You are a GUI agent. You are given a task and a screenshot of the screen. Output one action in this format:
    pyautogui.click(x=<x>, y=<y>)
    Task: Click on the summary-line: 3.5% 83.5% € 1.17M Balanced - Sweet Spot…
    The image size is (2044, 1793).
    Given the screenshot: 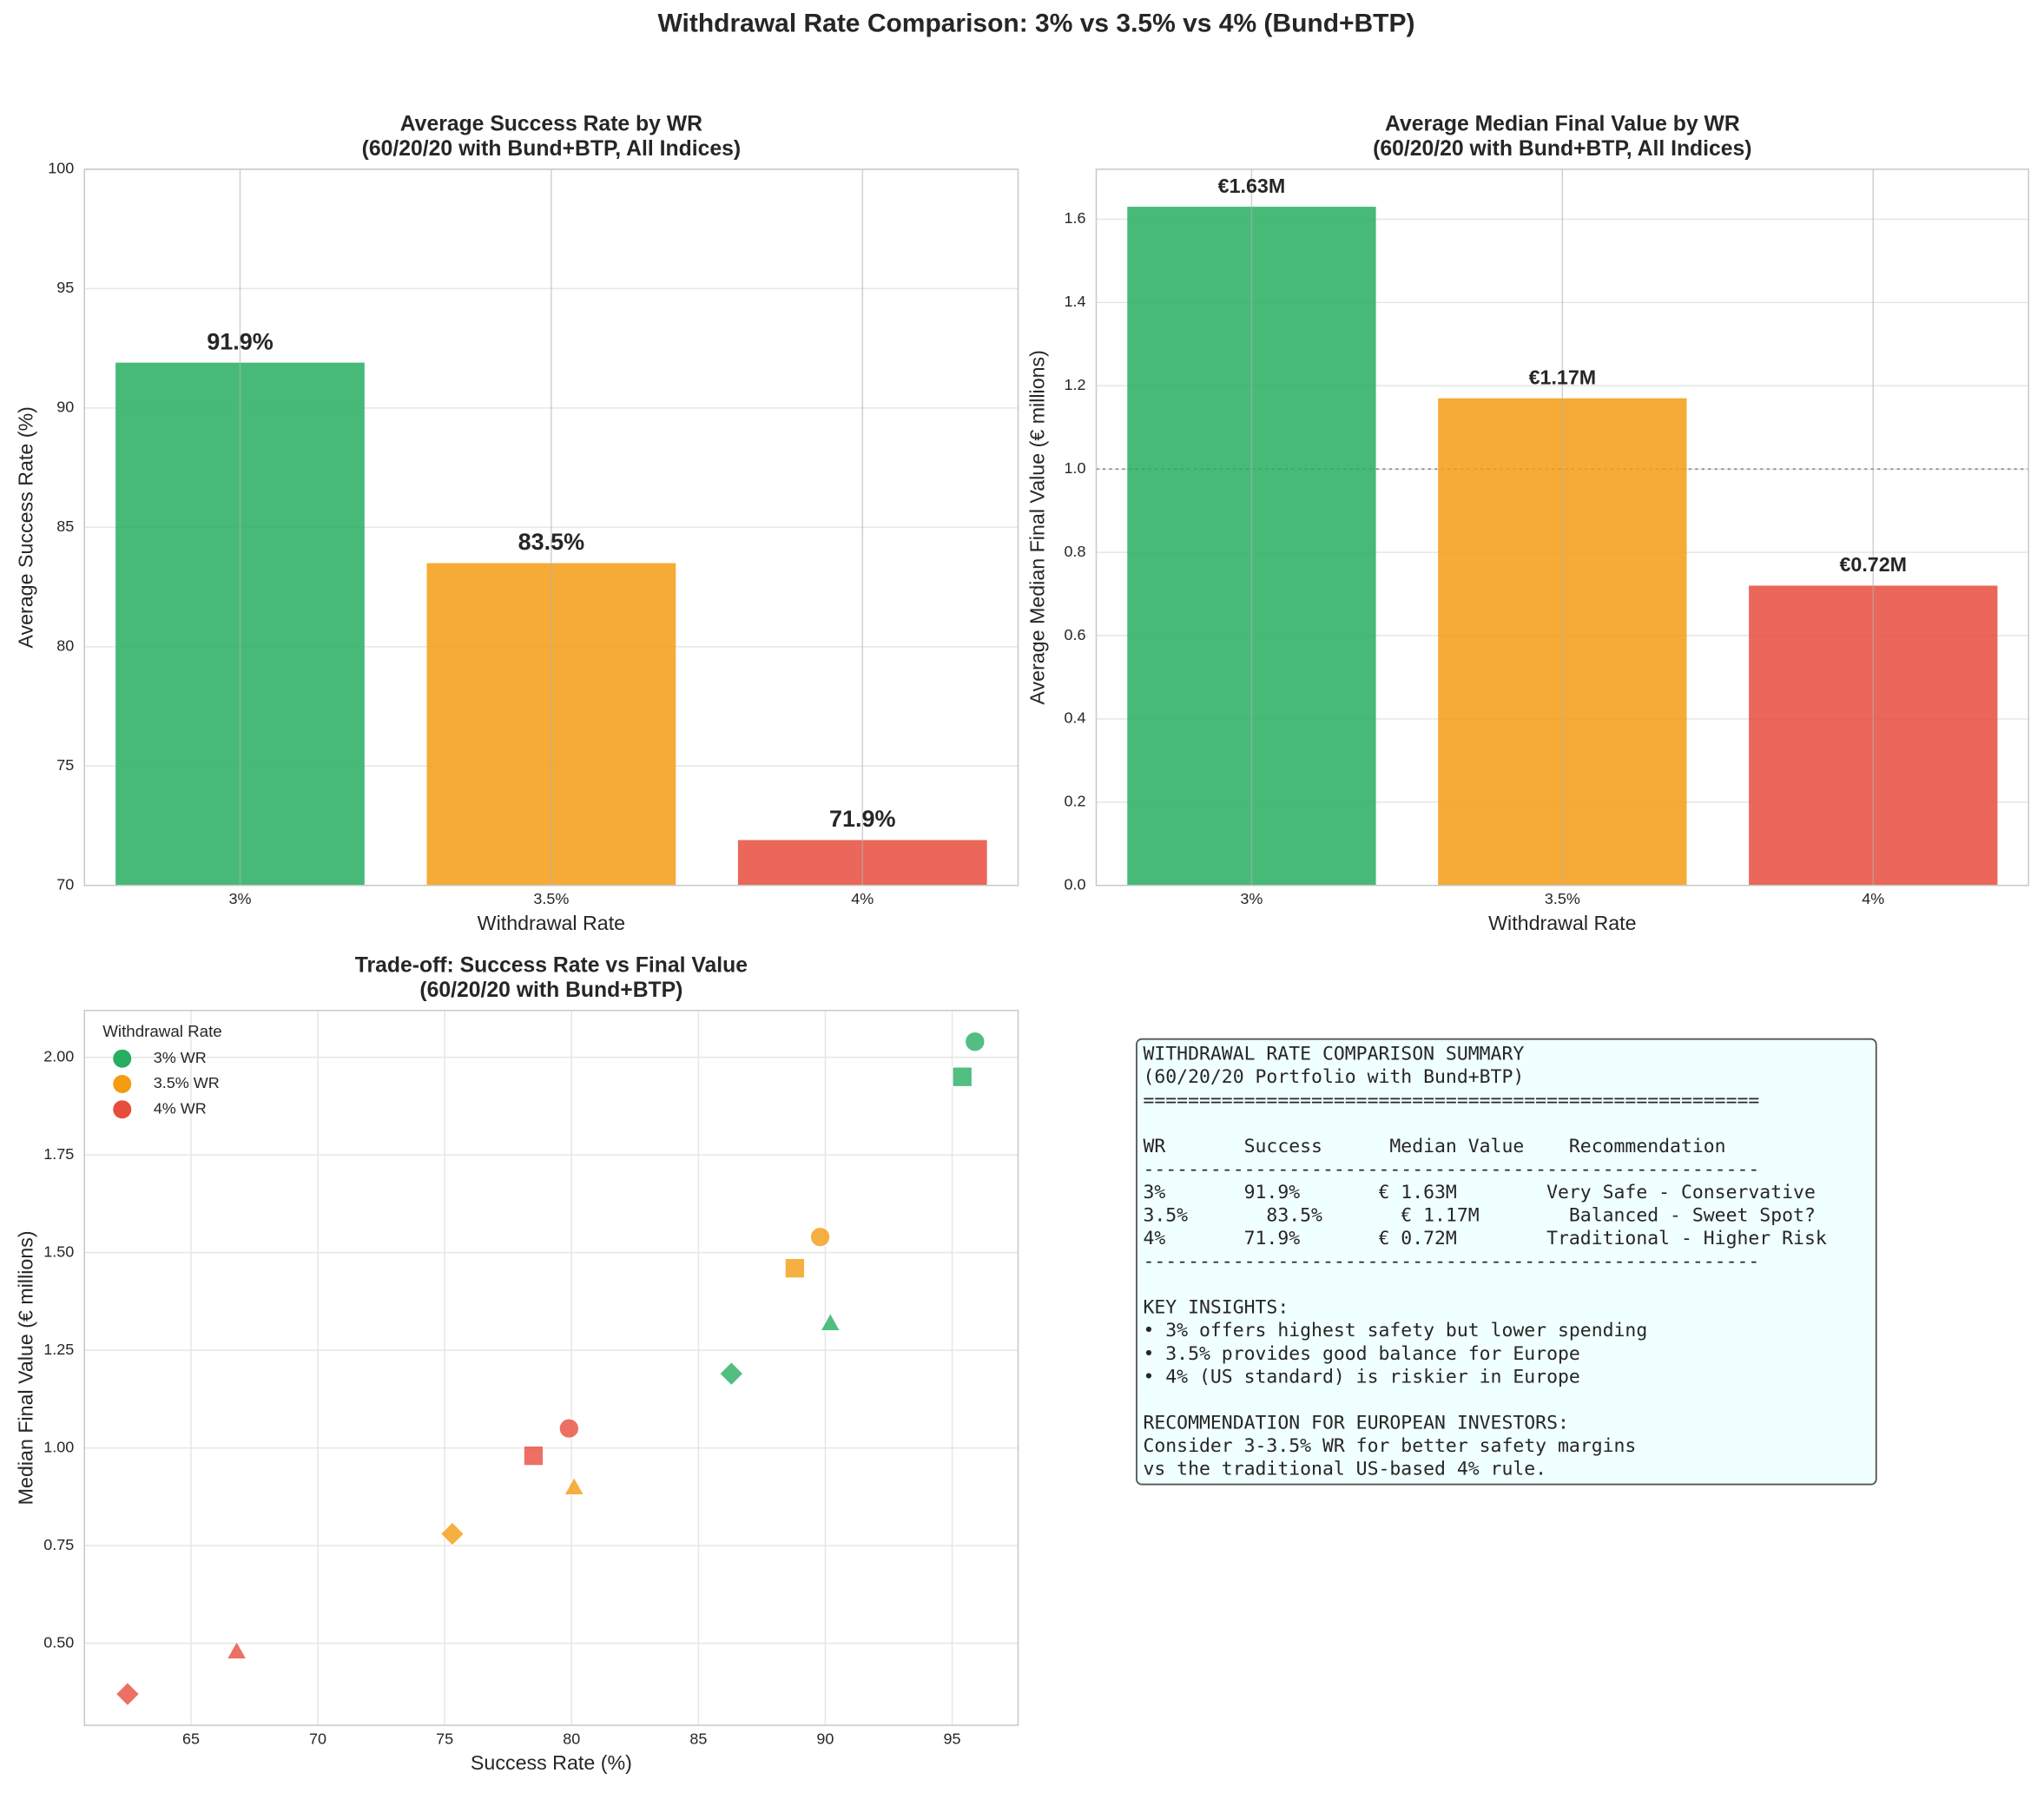 What is the action you would take?
    pyautogui.click(x=1479, y=1216)
    